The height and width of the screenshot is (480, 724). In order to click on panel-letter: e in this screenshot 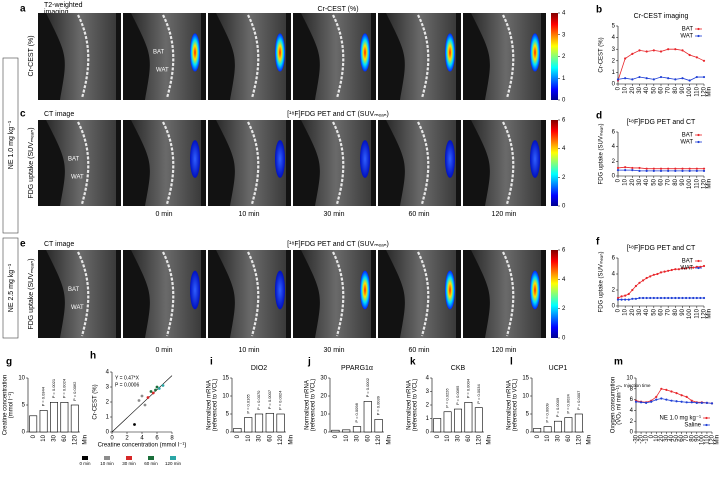, I will do `click(23, 244)`.